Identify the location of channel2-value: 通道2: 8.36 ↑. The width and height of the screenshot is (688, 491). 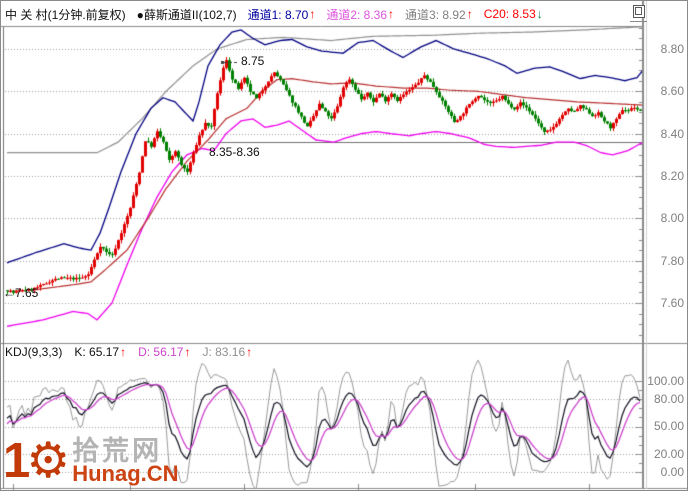
(360, 14).